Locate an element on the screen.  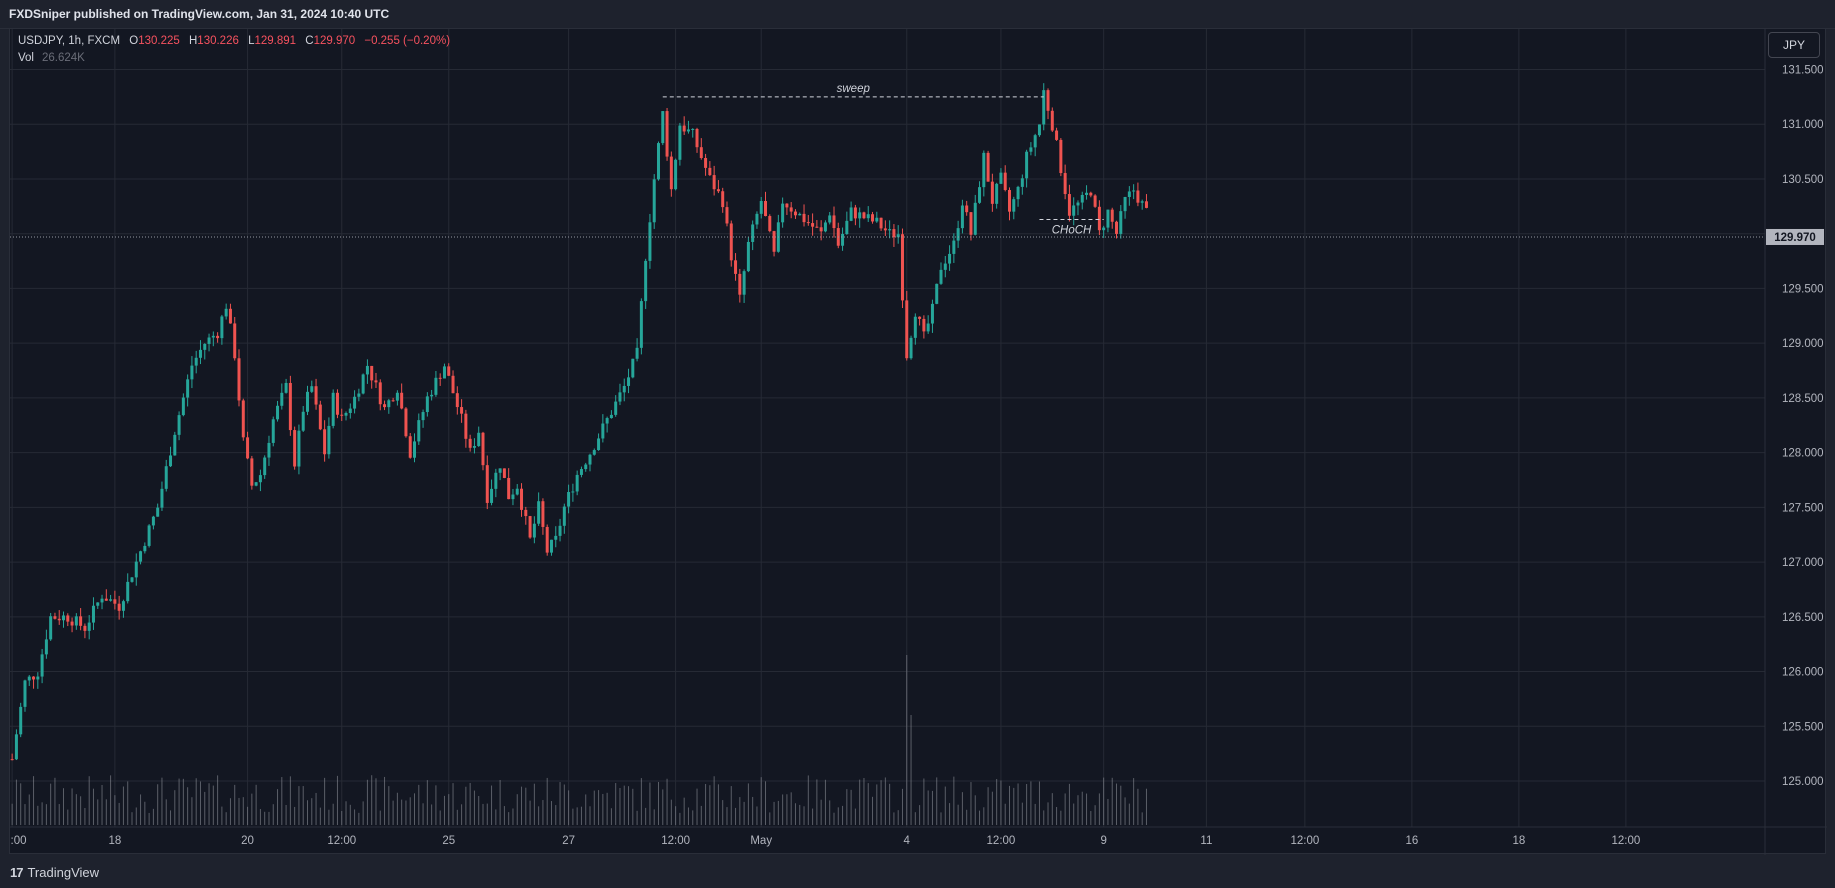
tradingview-logo-icon: 17 is located at coordinates (17, 872).